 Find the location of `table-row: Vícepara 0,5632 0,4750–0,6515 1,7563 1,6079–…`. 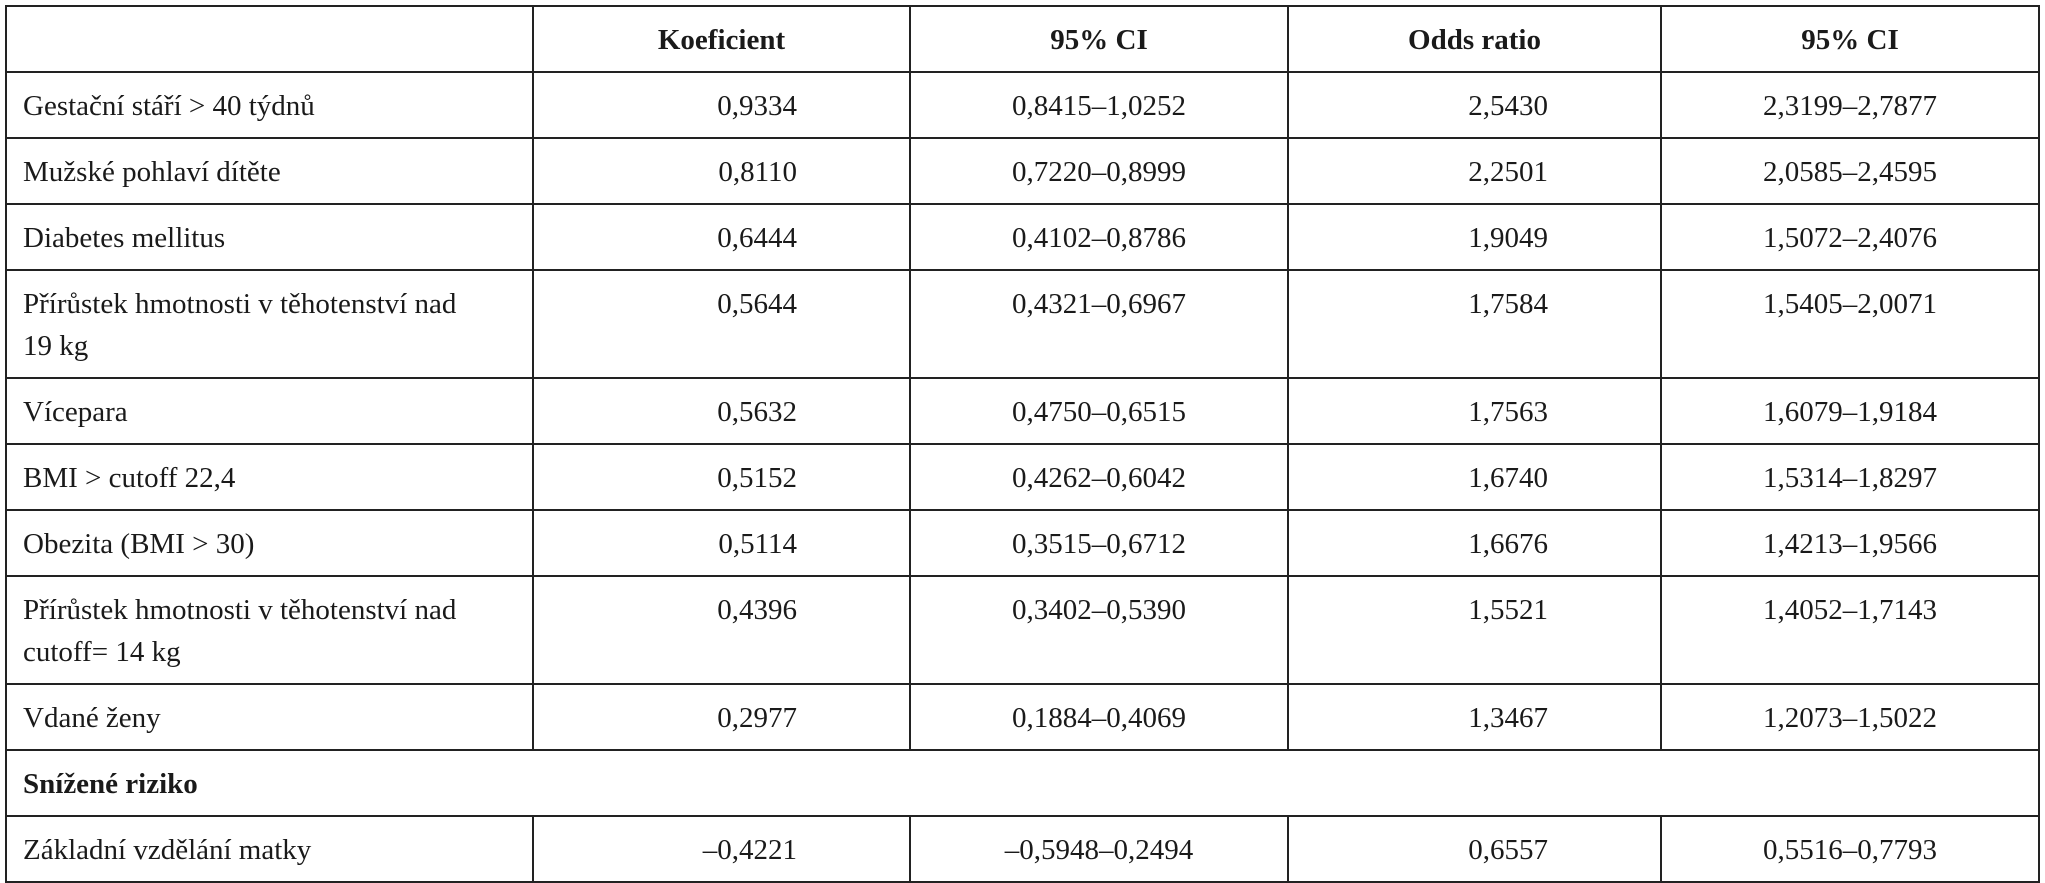

table-row: Vícepara 0,5632 0,4750–0,6515 1,7563 1,6079–… is located at coordinates (1022, 411).